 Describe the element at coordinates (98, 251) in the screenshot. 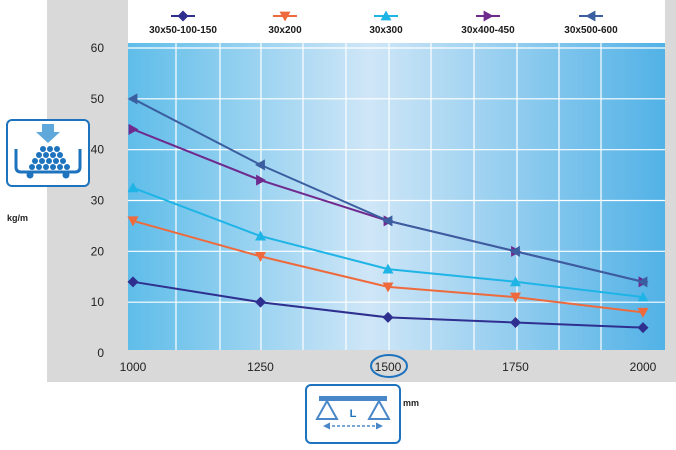

I see `y-tick-label: 20` at that location.